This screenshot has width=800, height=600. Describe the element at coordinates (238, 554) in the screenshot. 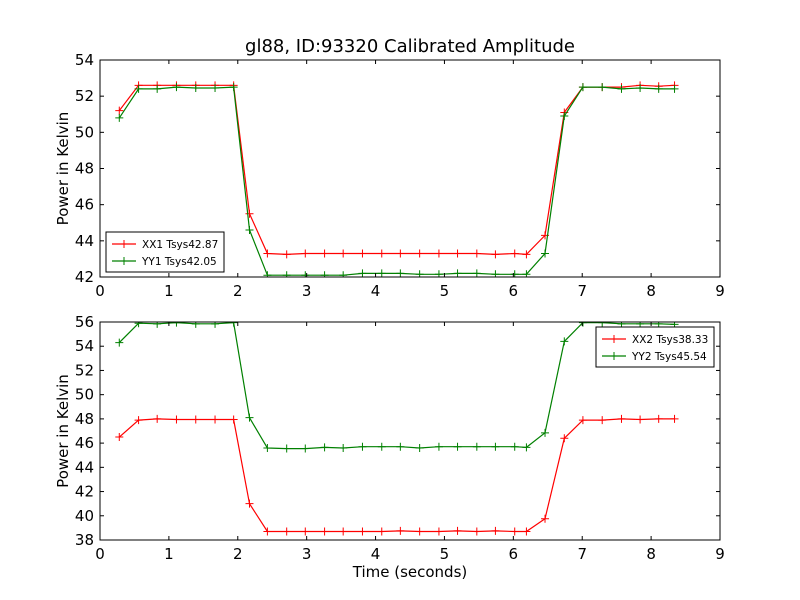

I see `x-tick-label: 2` at that location.